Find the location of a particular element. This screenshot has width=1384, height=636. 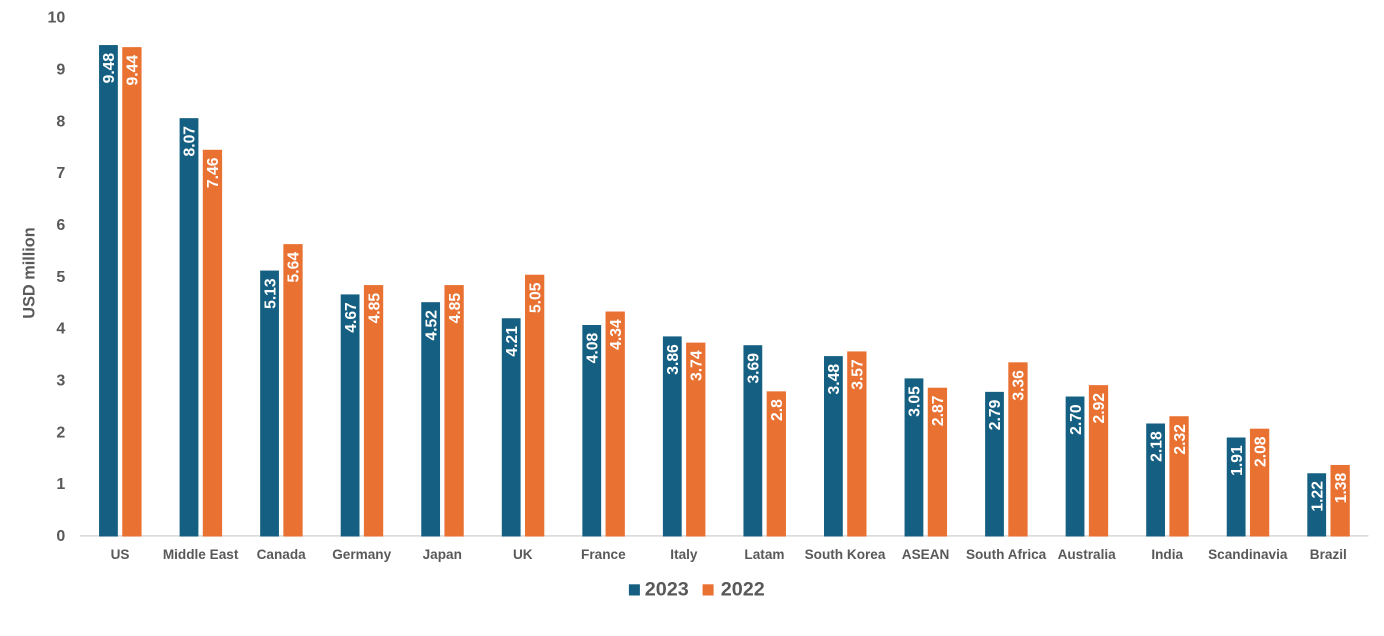

svg-text: 3.74 is located at coordinates (696, 365).